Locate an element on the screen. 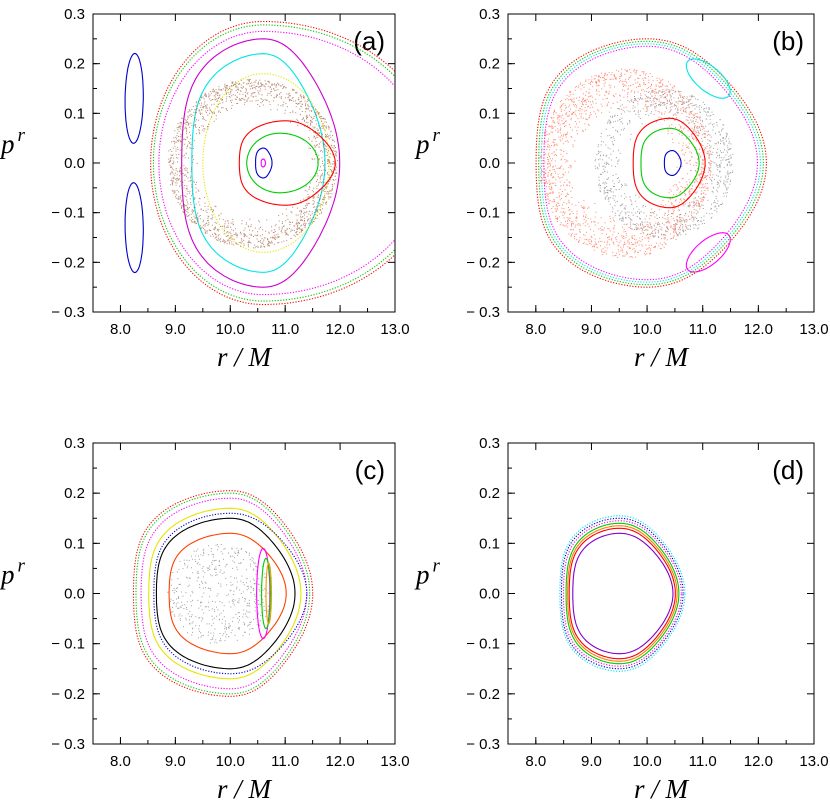 The height and width of the screenshot is (800, 830). chaotic-scatter-points is located at coordinates (219, 594).